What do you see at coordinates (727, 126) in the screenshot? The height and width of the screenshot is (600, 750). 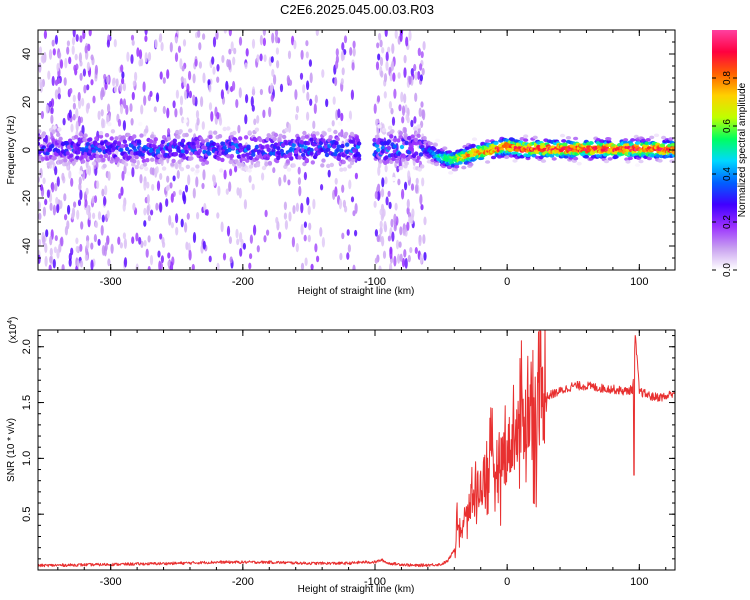 I see `colorbar-tick-label: 0.6` at bounding box center [727, 126].